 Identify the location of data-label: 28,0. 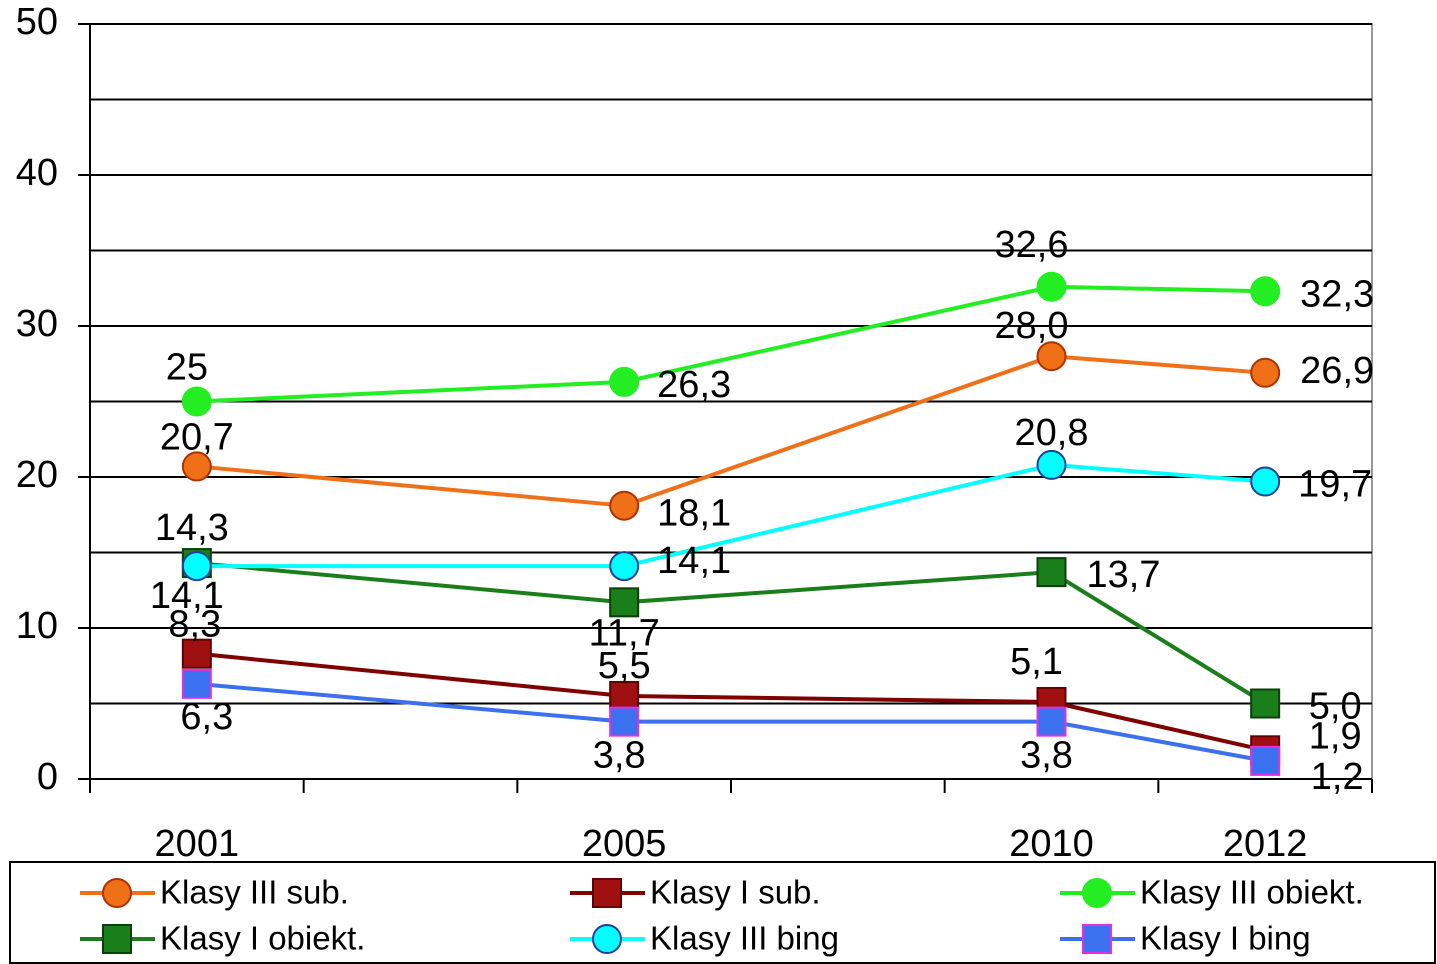
(1032, 326).